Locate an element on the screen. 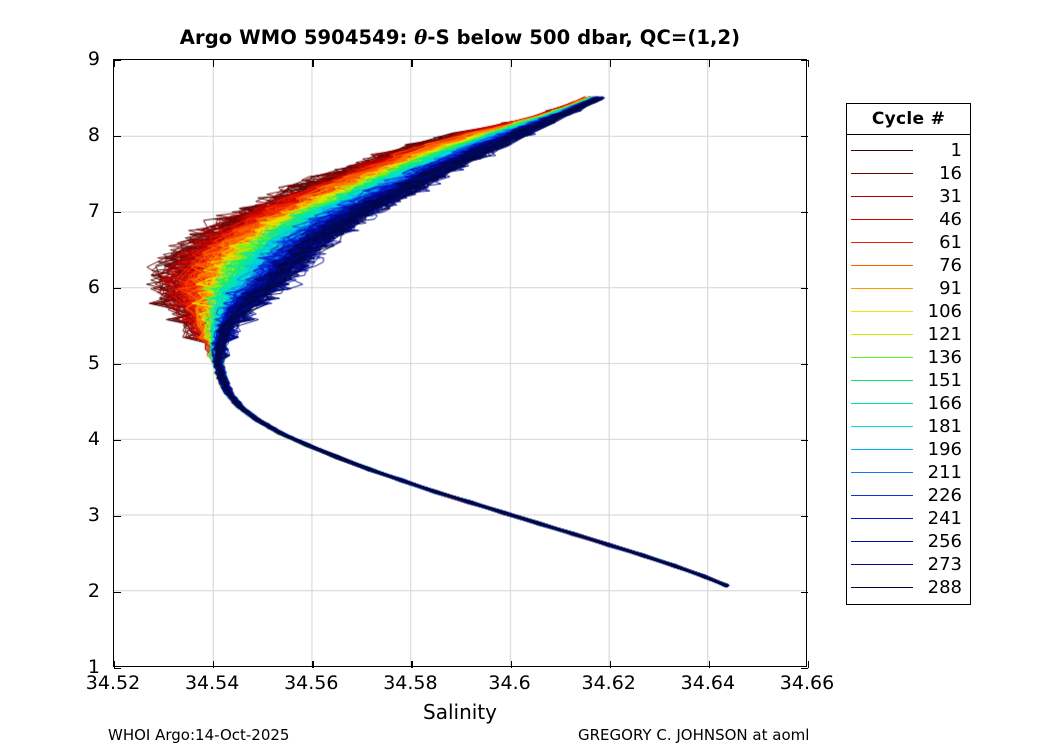 This screenshot has width=1050, height=750. legend-item-label: 31 is located at coordinates (950, 196).